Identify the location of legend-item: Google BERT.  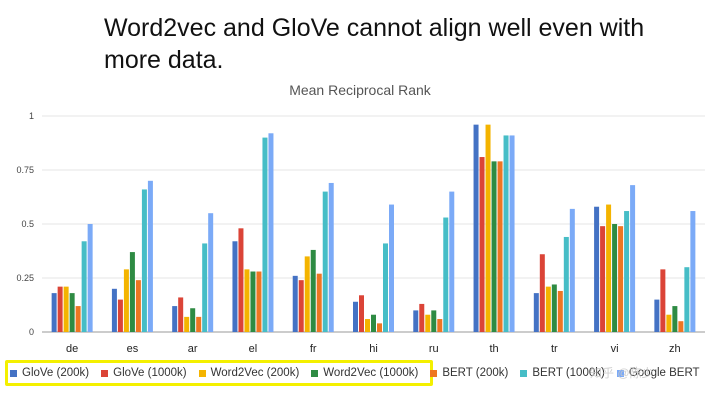
(658, 373).